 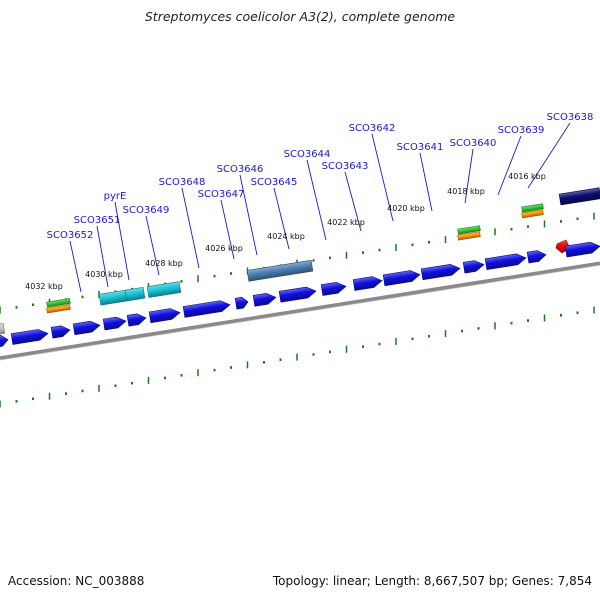 I want to click on tick-label: 4032 kbp, so click(x=44, y=286).